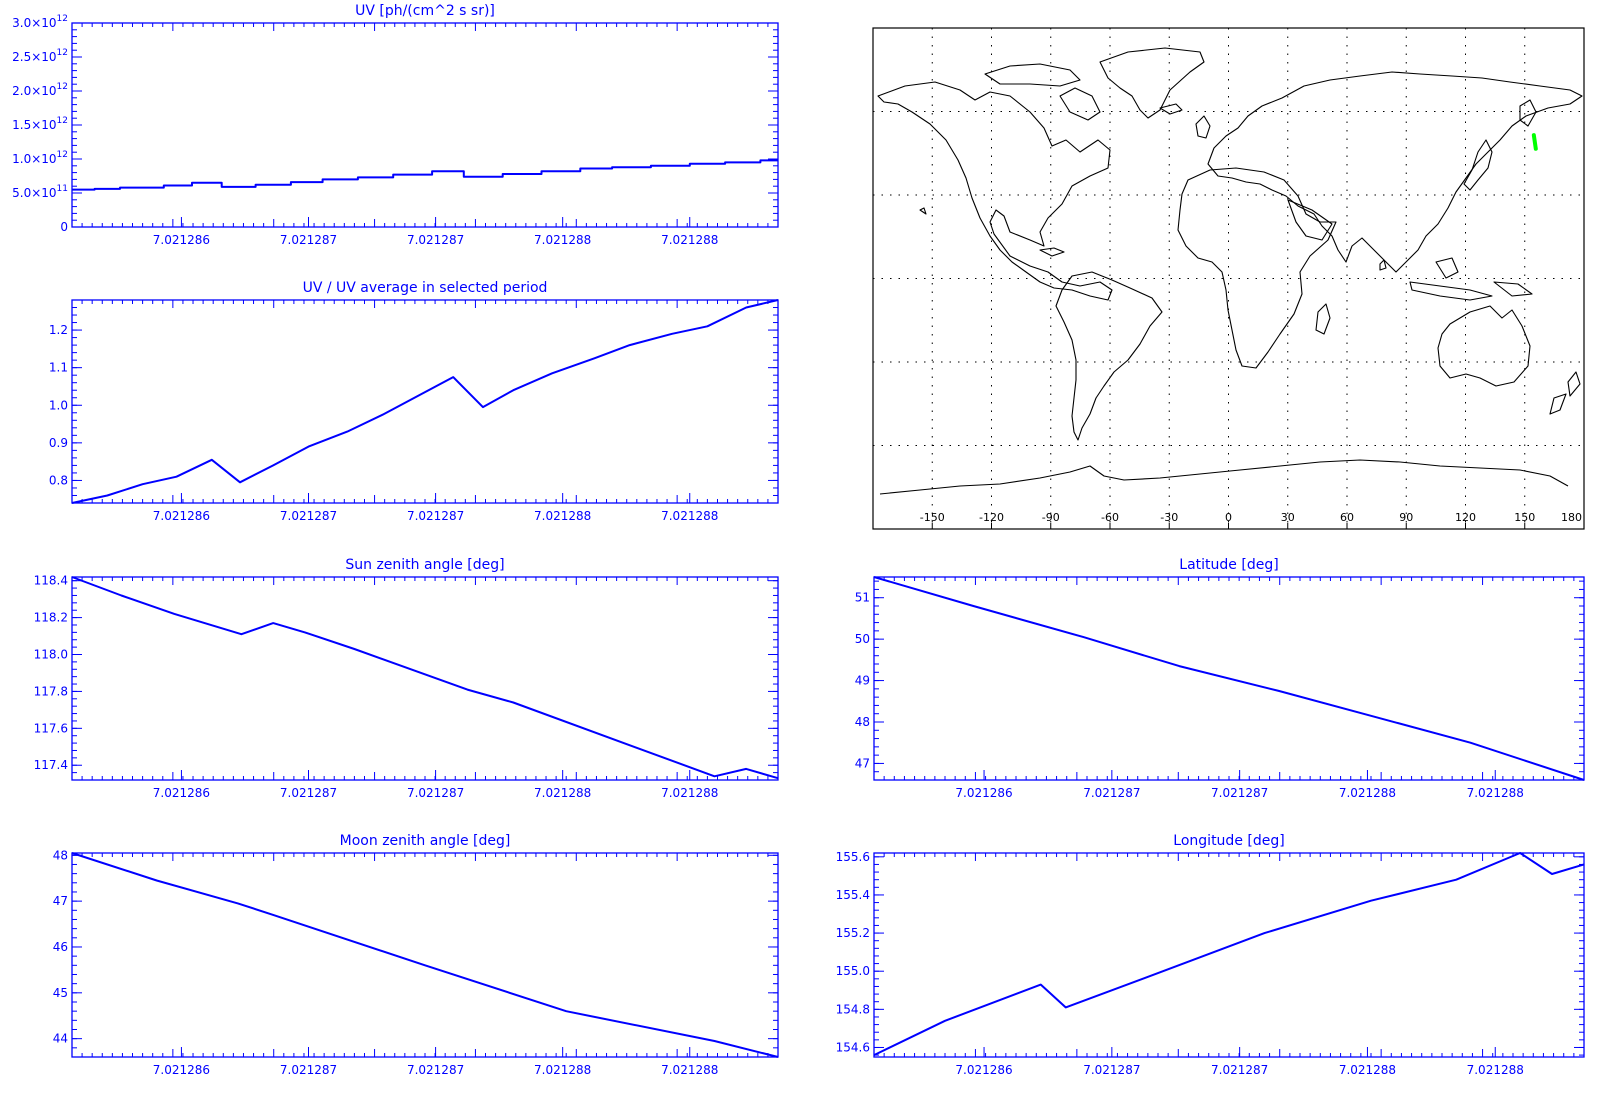  Describe the element at coordinates (1052, 252) in the screenshot. I see `coast-caribbean` at that location.